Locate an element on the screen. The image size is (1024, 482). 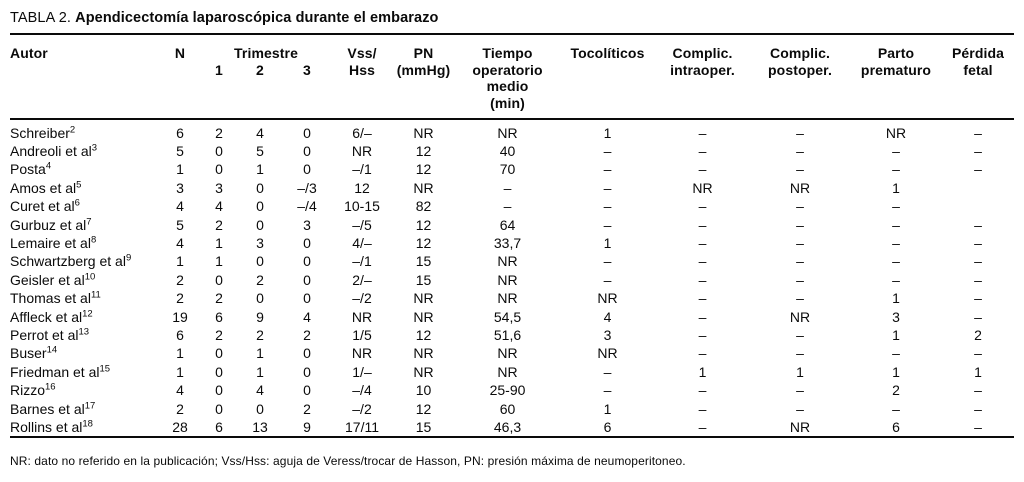
table-row: Rollins et al18 28 6 13 9 17/11 15 46,3 6 – NR 6 – is located at coordinates (512, 427).